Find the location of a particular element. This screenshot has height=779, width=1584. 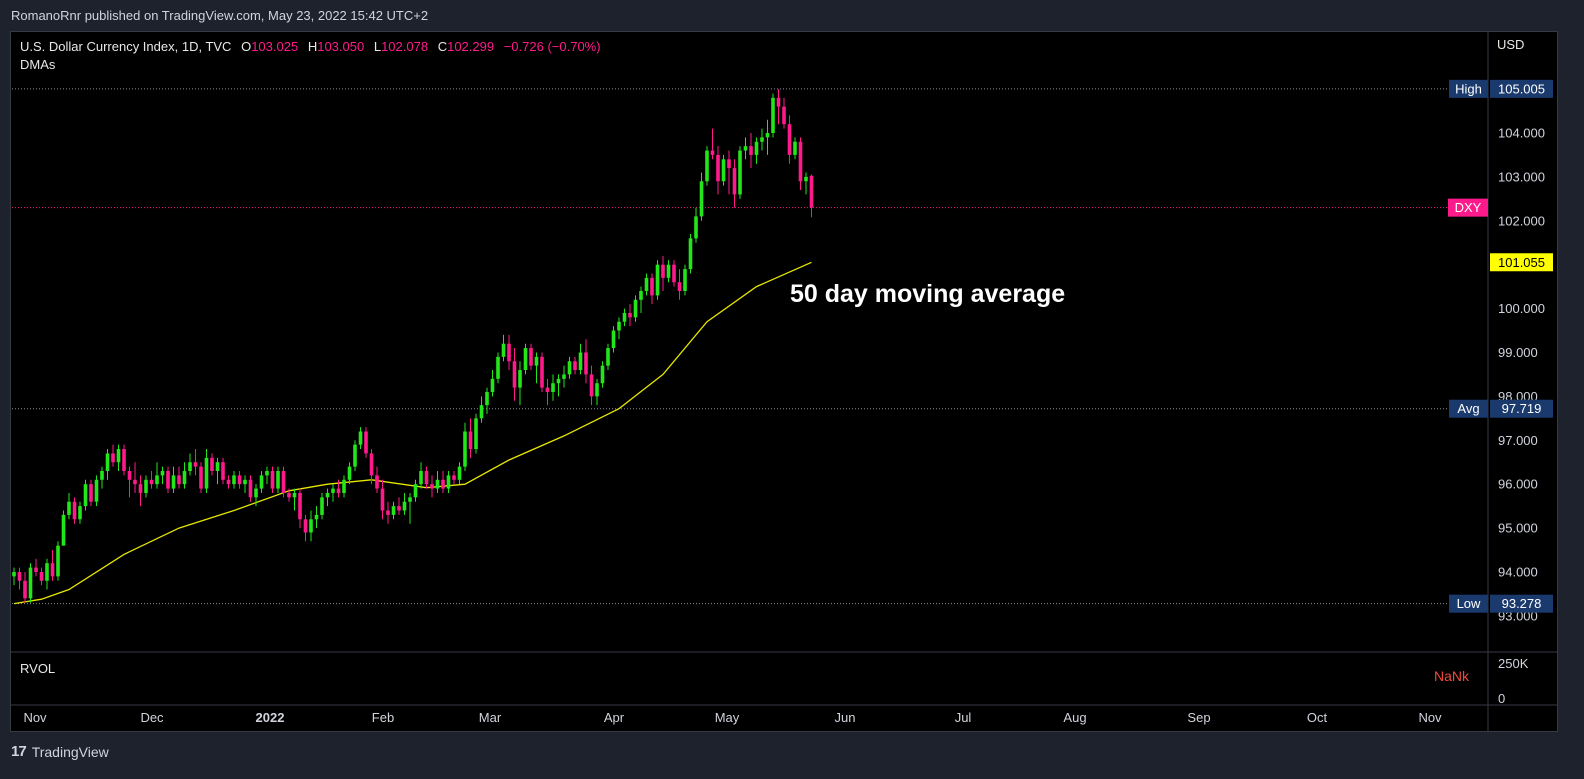

ma-value-tag-bg is located at coordinates (1521, 262).